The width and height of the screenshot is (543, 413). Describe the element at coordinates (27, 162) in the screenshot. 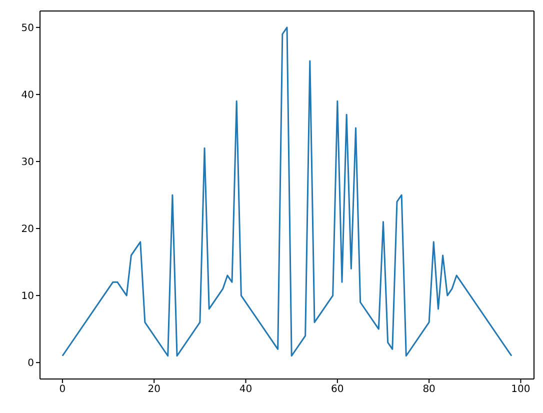

I see `y-tick-label: 30` at that location.